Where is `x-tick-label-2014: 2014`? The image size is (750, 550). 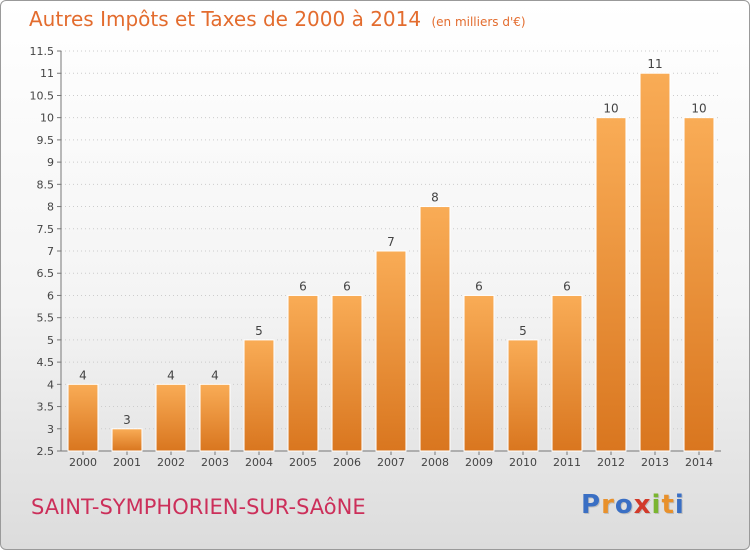
x-tick-label-2014: 2014 is located at coordinates (699, 462).